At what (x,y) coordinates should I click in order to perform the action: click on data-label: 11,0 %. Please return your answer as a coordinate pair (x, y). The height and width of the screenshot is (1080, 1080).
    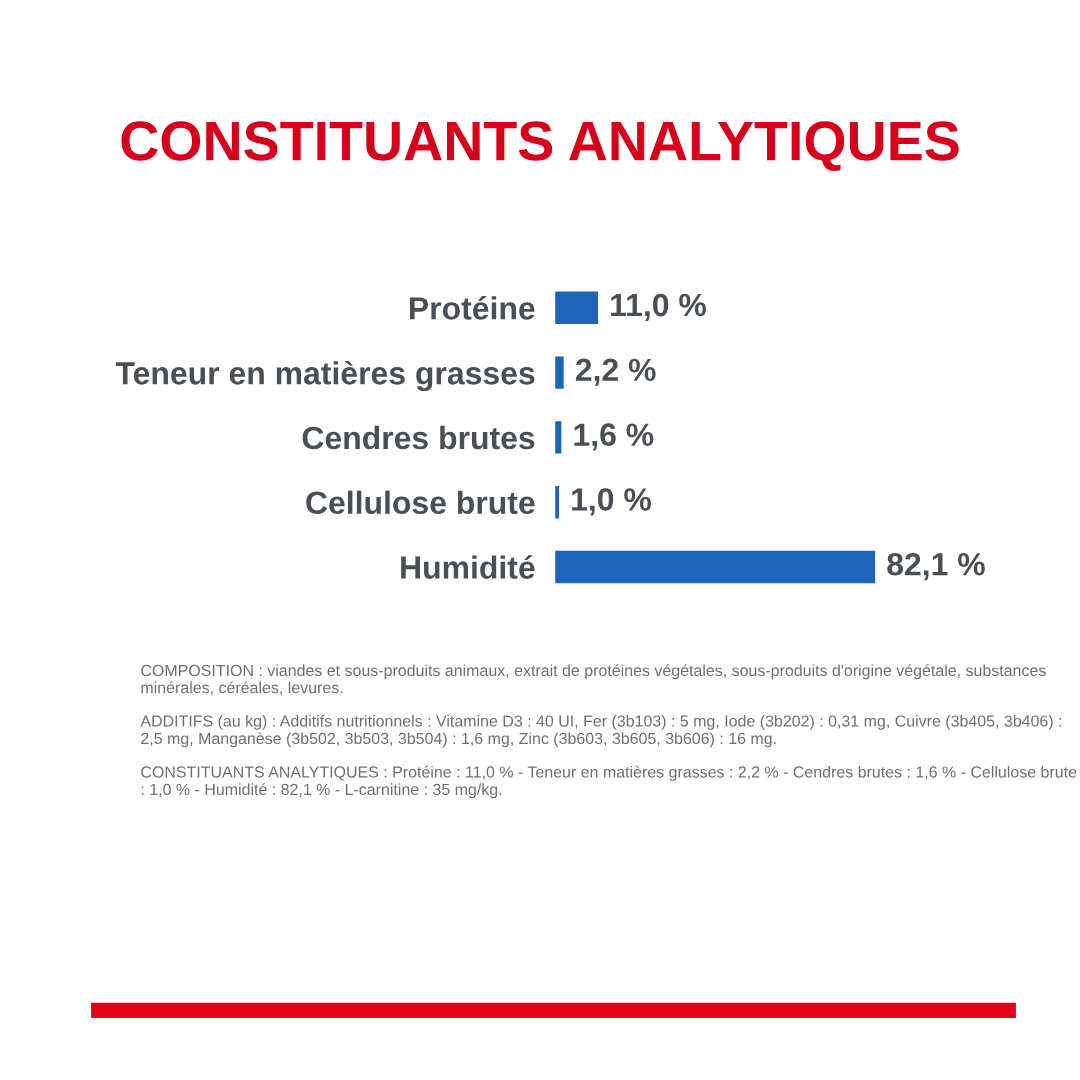
    Looking at the image, I should click on (658, 307).